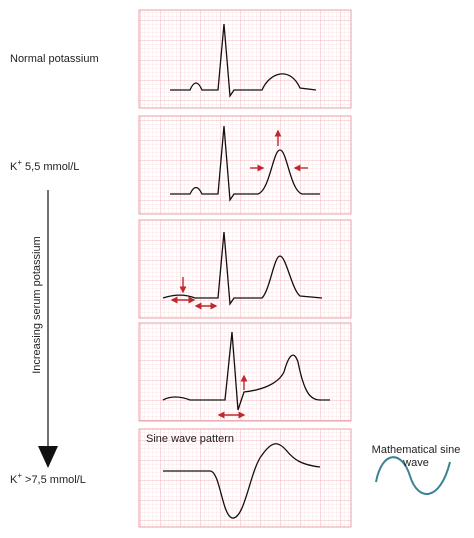 This screenshot has width=474, height=538. What do you see at coordinates (55, 480) in the screenshot?
I see `label-value: >7,5 mmol/L` at bounding box center [55, 480].